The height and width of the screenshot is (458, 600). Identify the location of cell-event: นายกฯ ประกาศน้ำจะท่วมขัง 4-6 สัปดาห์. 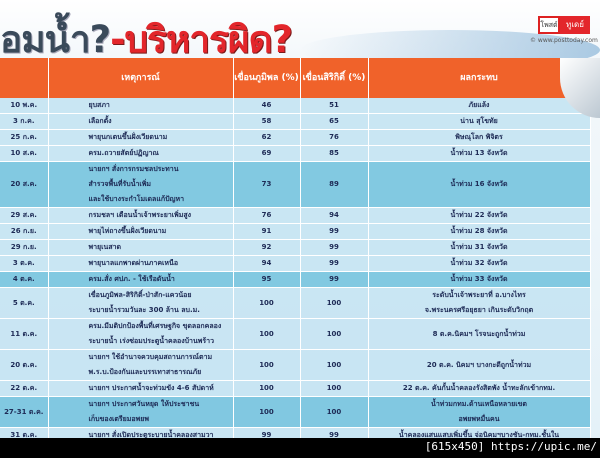
(141, 388).